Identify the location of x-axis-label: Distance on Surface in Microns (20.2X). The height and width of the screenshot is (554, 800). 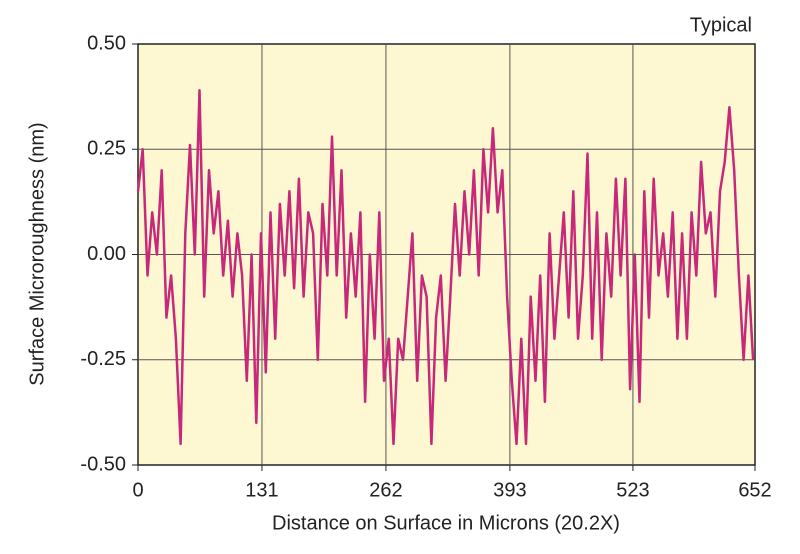
(446, 523).